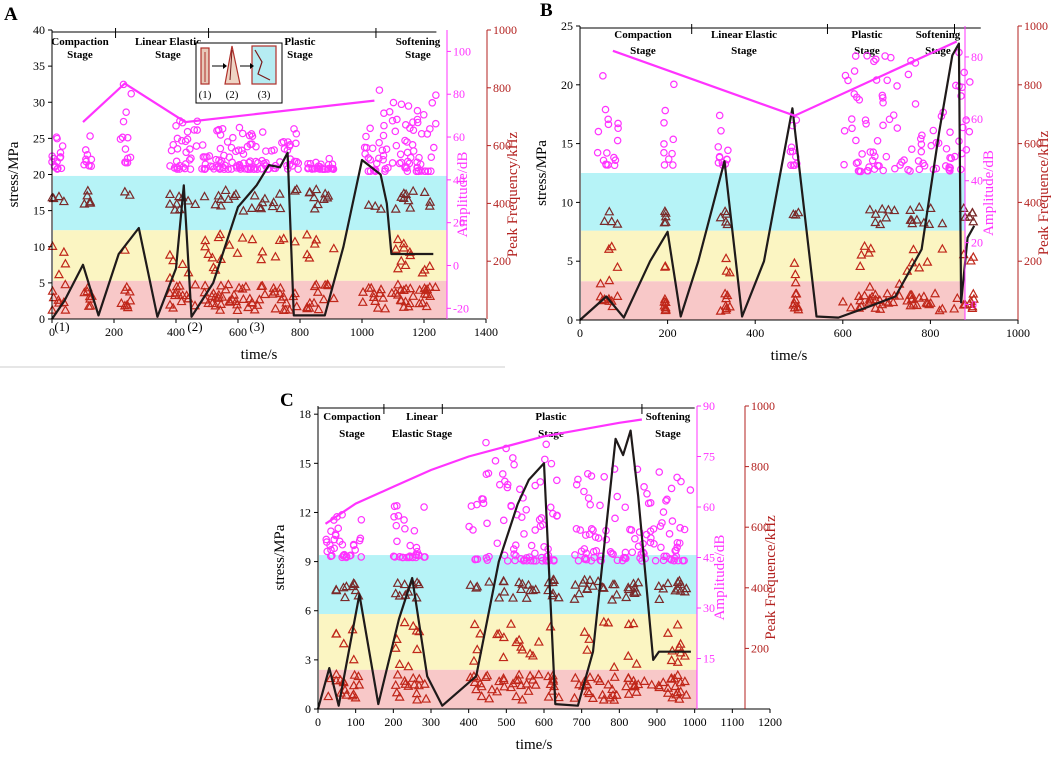 The width and height of the screenshot is (1059, 761). What do you see at coordinates (459, 94) in the screenshot?
I see `amp-tick-label: 80` at bounding box center [459, 94].